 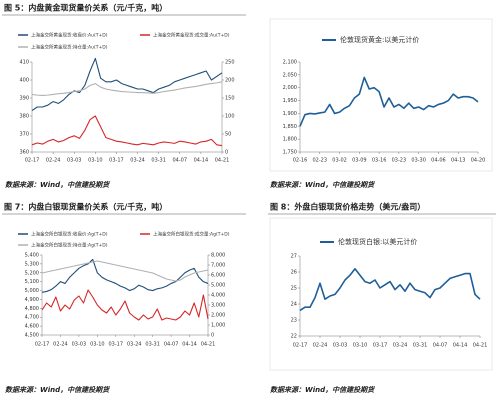 What do you see at coordinates (24, 99) in the screenshot?
I see `y-tick-label: 390` at bounding box center [24, 99].